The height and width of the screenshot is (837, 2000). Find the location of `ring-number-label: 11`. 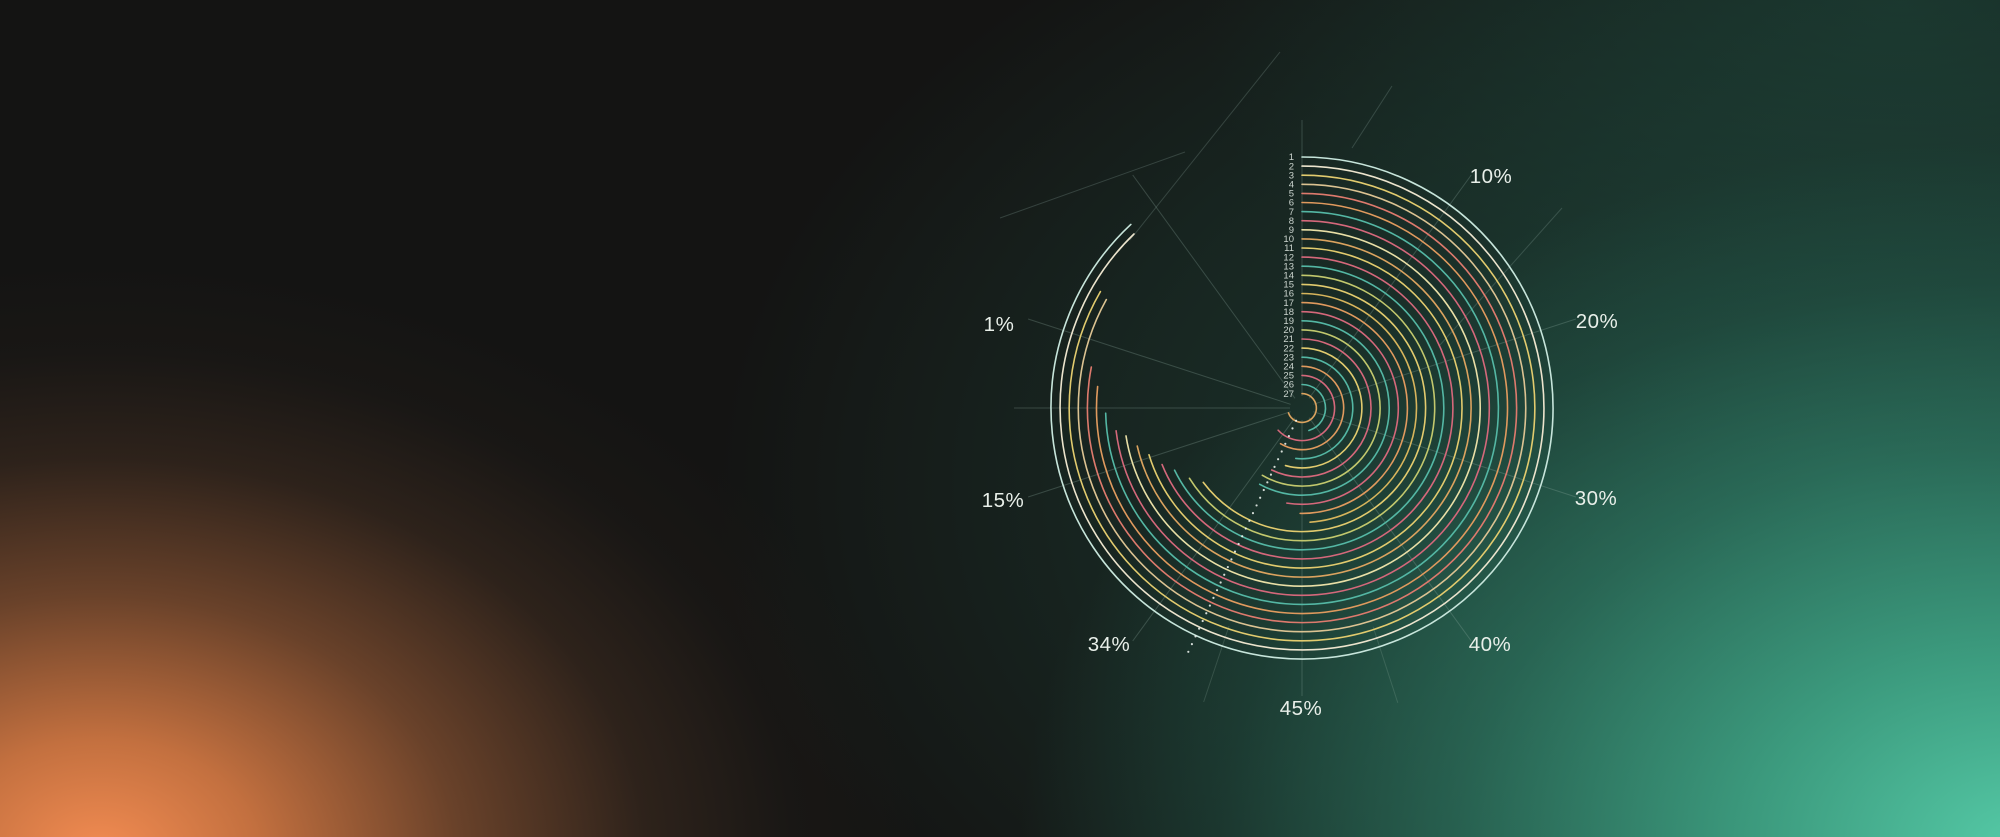

ring-number-label: 11 is located at coordinates (1289, 248).